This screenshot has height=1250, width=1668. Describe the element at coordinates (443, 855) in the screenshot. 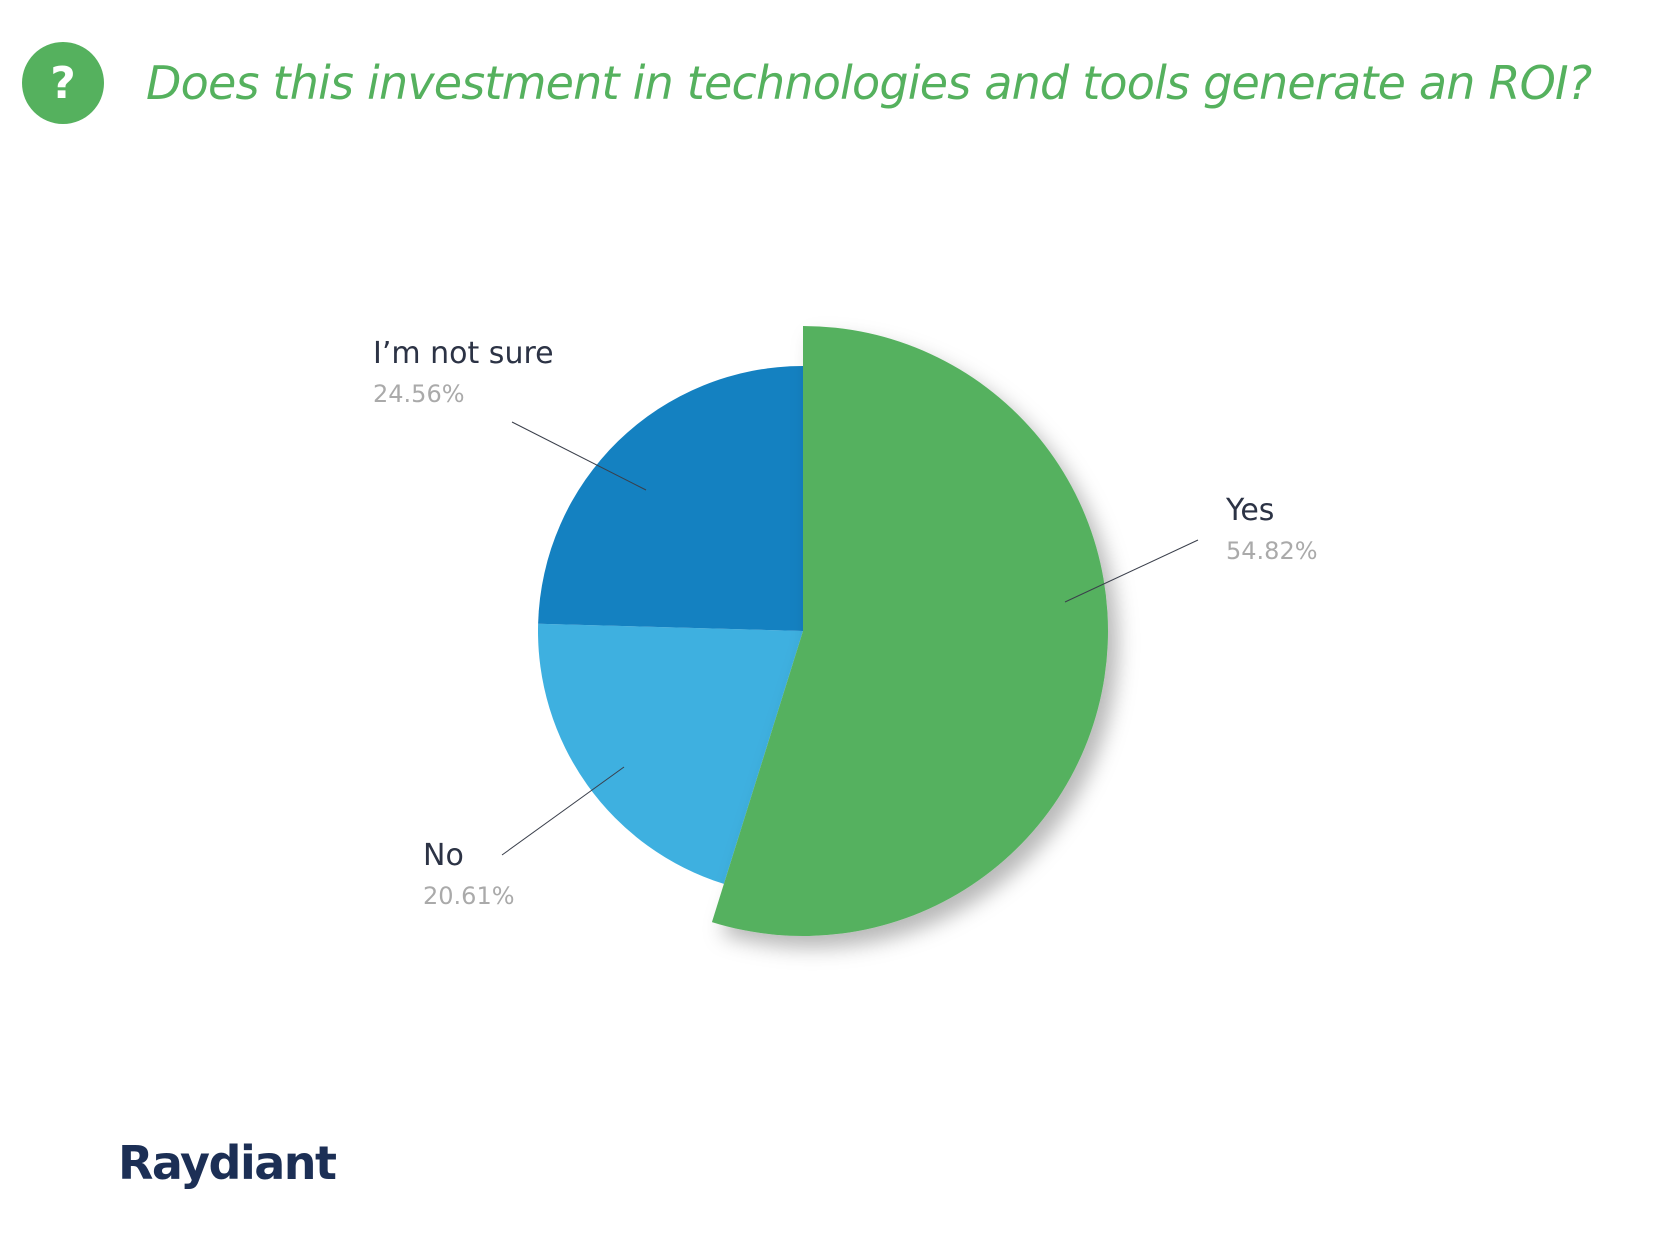

I see `slice-label-no: No` at that location.